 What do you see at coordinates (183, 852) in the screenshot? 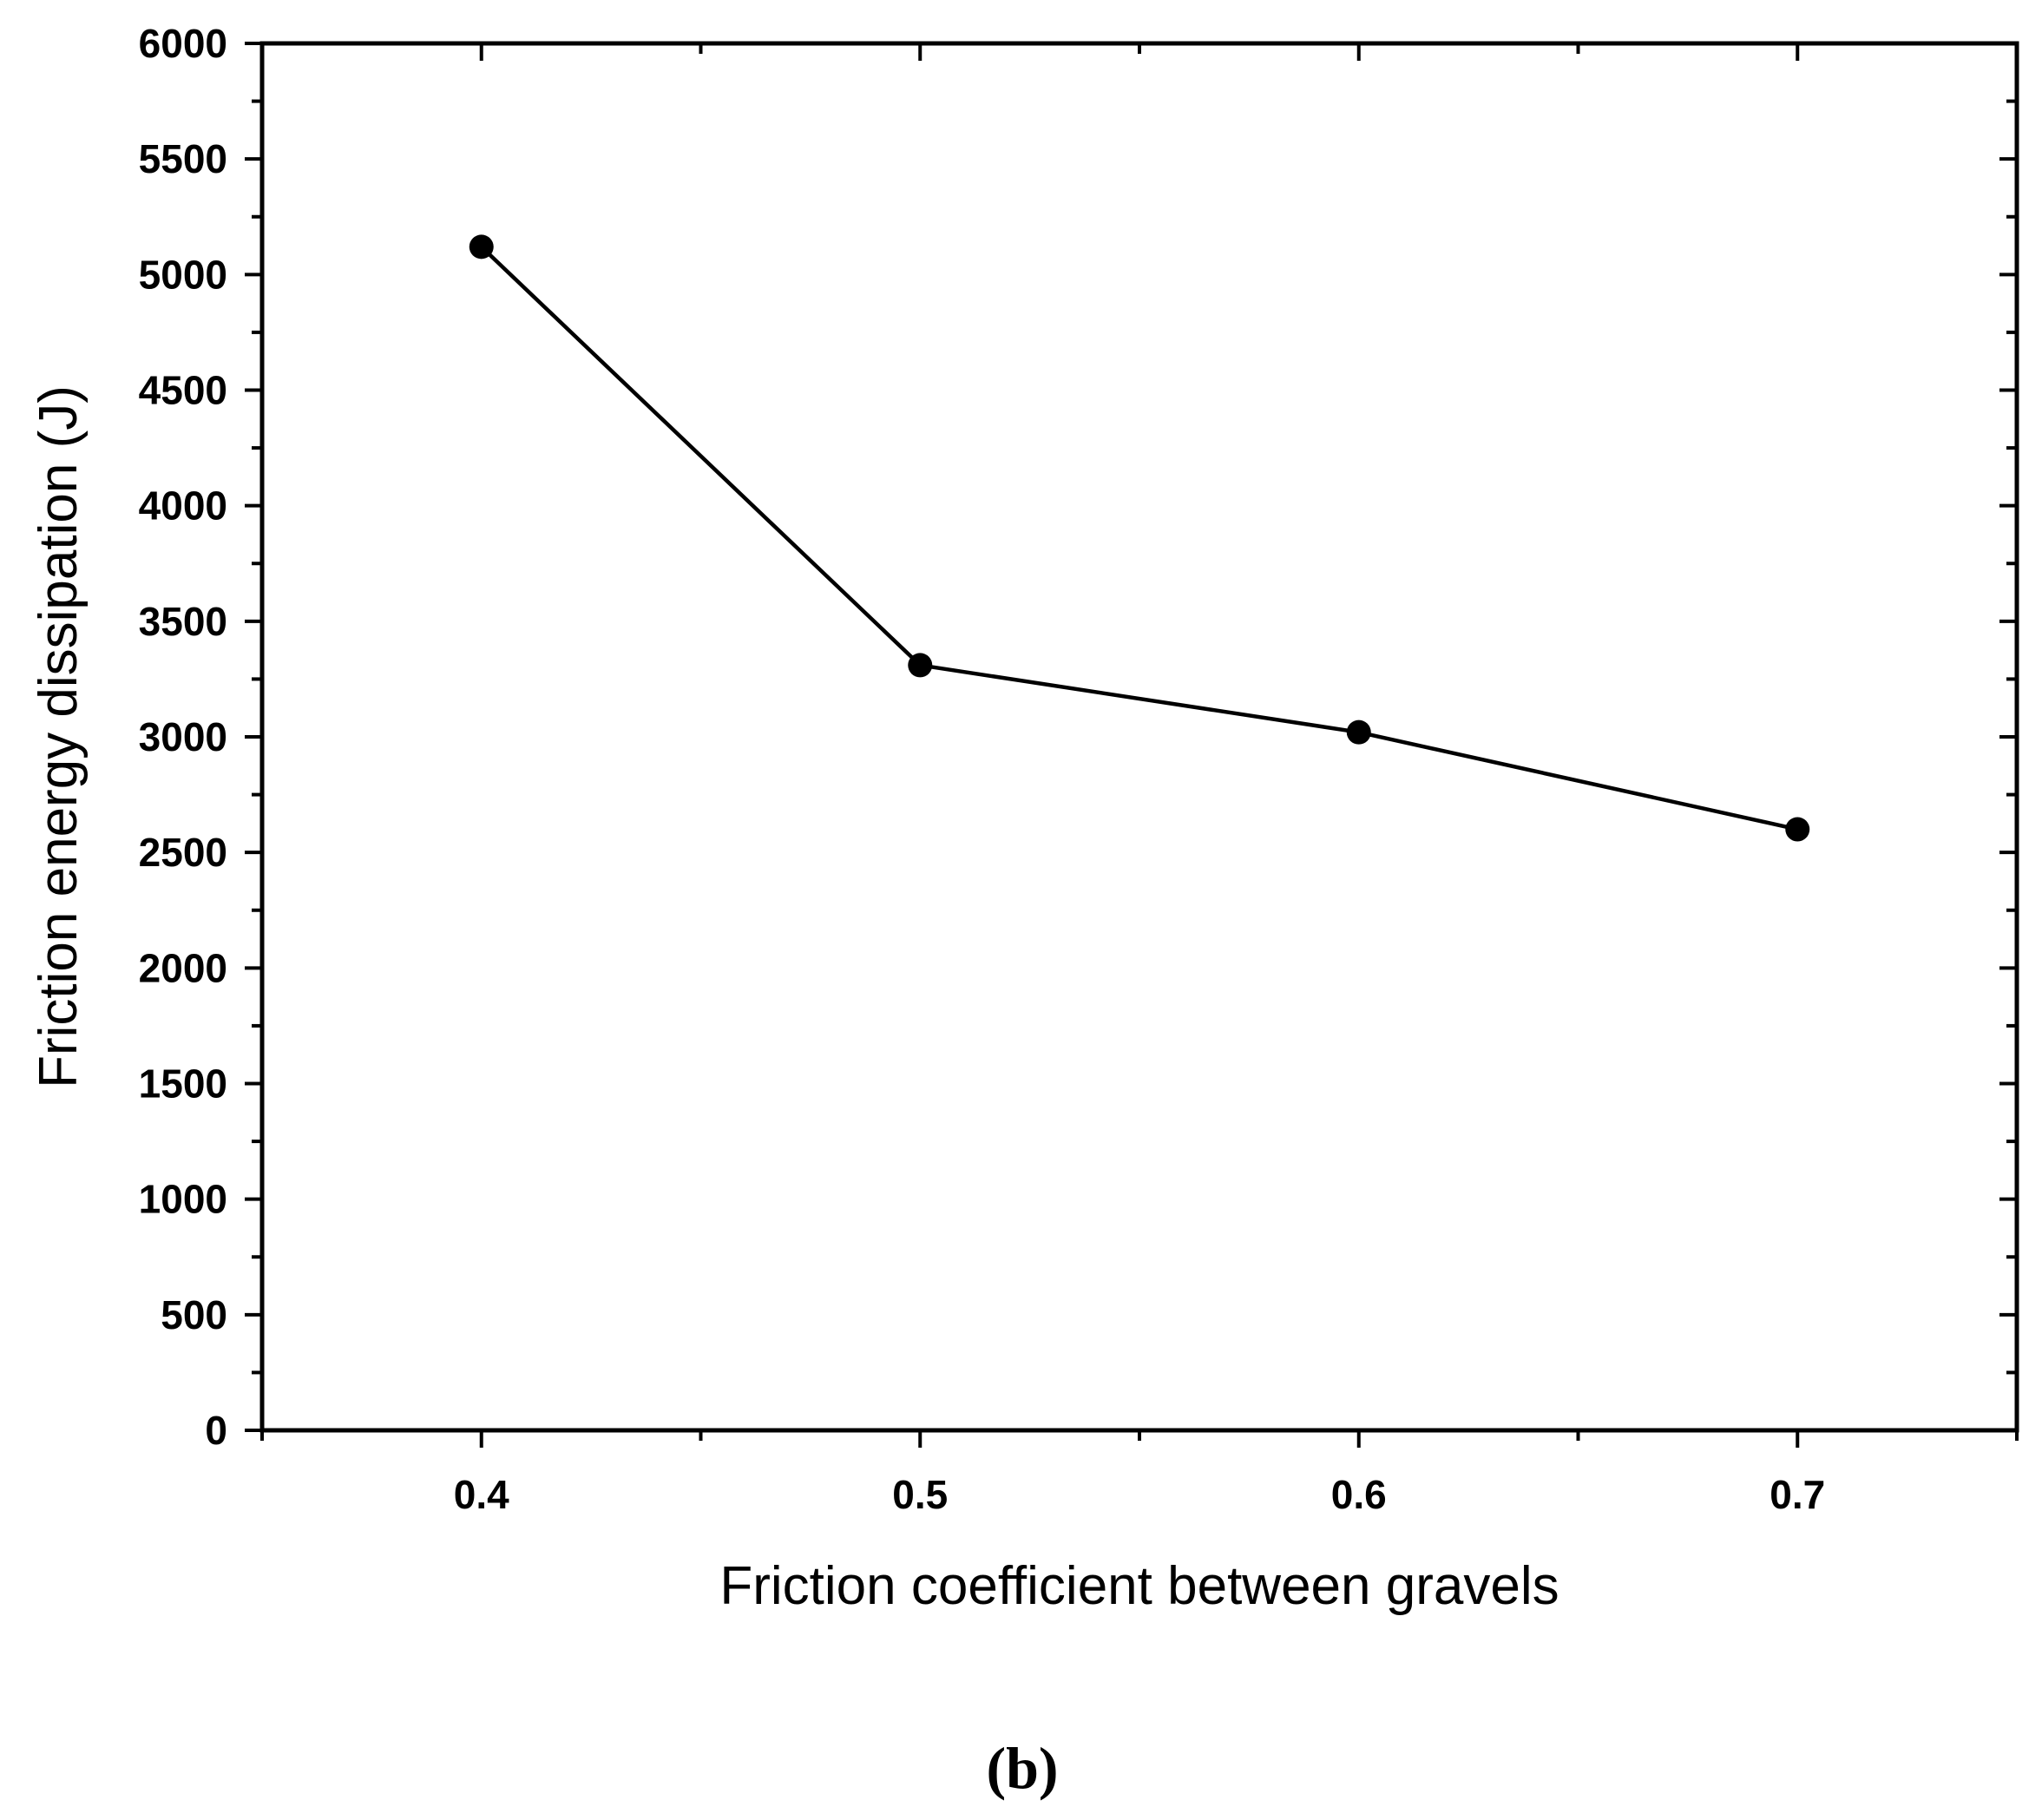
I see `y-tick-label: 2500` at bounding box center [183, 852].